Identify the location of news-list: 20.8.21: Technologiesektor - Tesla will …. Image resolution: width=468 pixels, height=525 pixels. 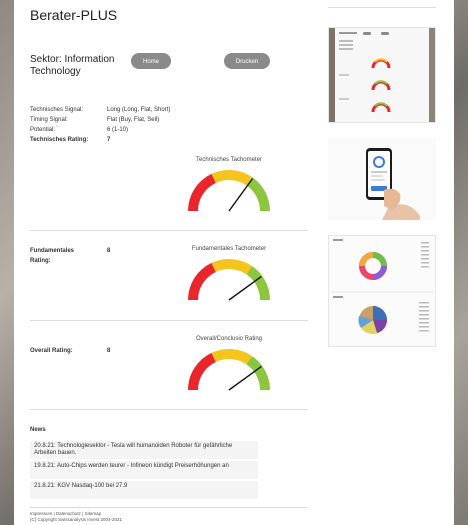
(144, 471).